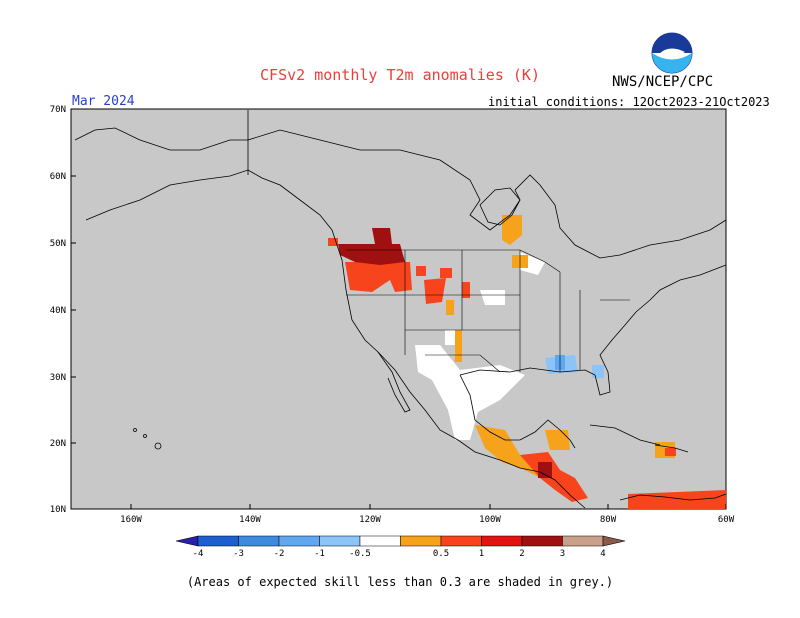 This screenshot has width=800, height=618. Describe the element at coordinates (238, 554) in the screenshot. I see `colorbar-label: -3` at that location.